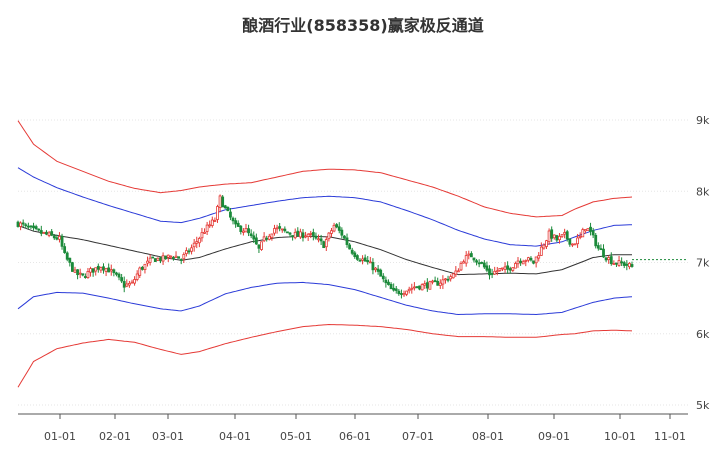 The height and width of the screenshot is (454, 726). Describe the element at coordinates (296, 436) in the screenshot. I see `x-tick-label: 05-01` at that location.